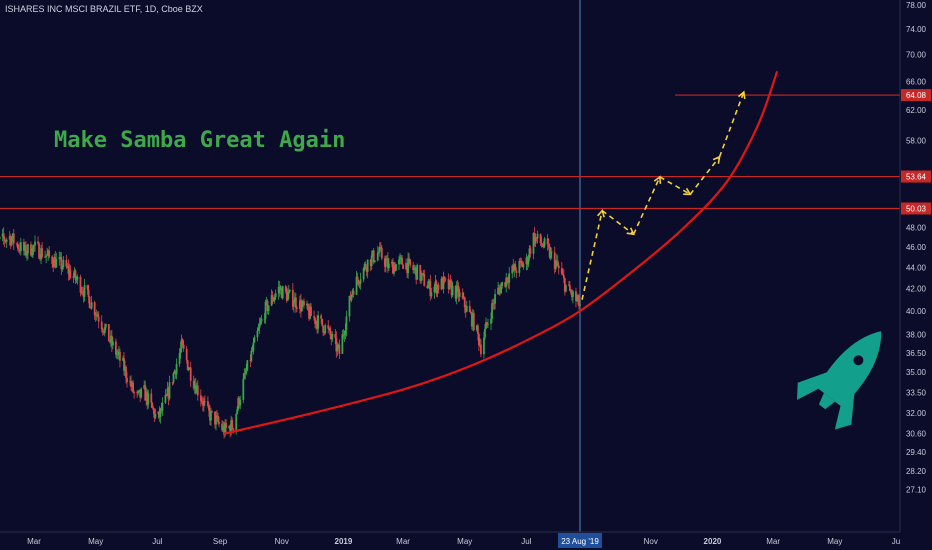 This screenshot has width=932, height=550. I want to click on x-tick-label: 2019, so click(344, 541).